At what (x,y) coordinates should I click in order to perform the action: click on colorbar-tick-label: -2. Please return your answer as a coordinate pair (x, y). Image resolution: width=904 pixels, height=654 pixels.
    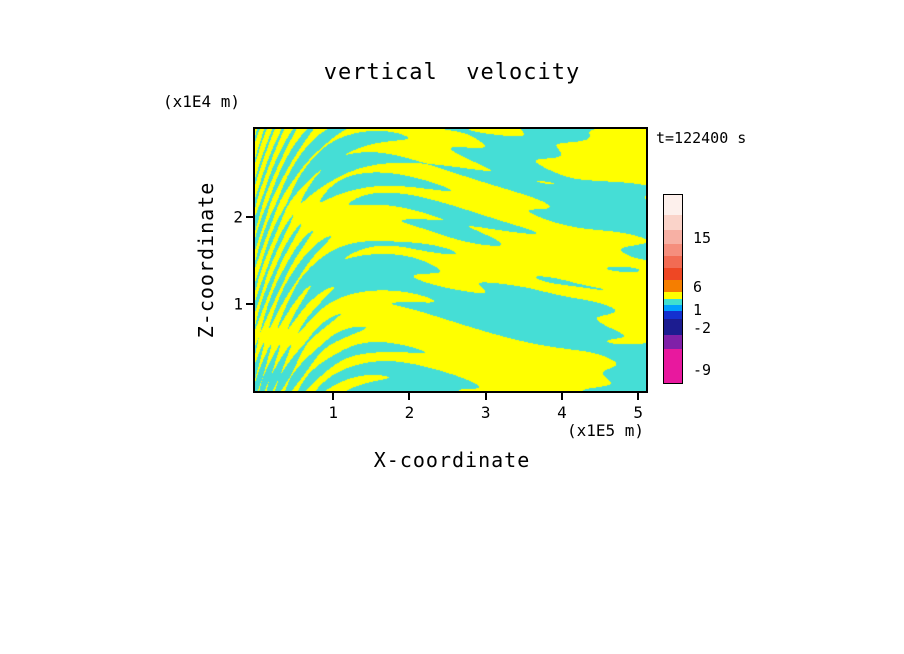
    Looking at the image, I should click on (702, 328).